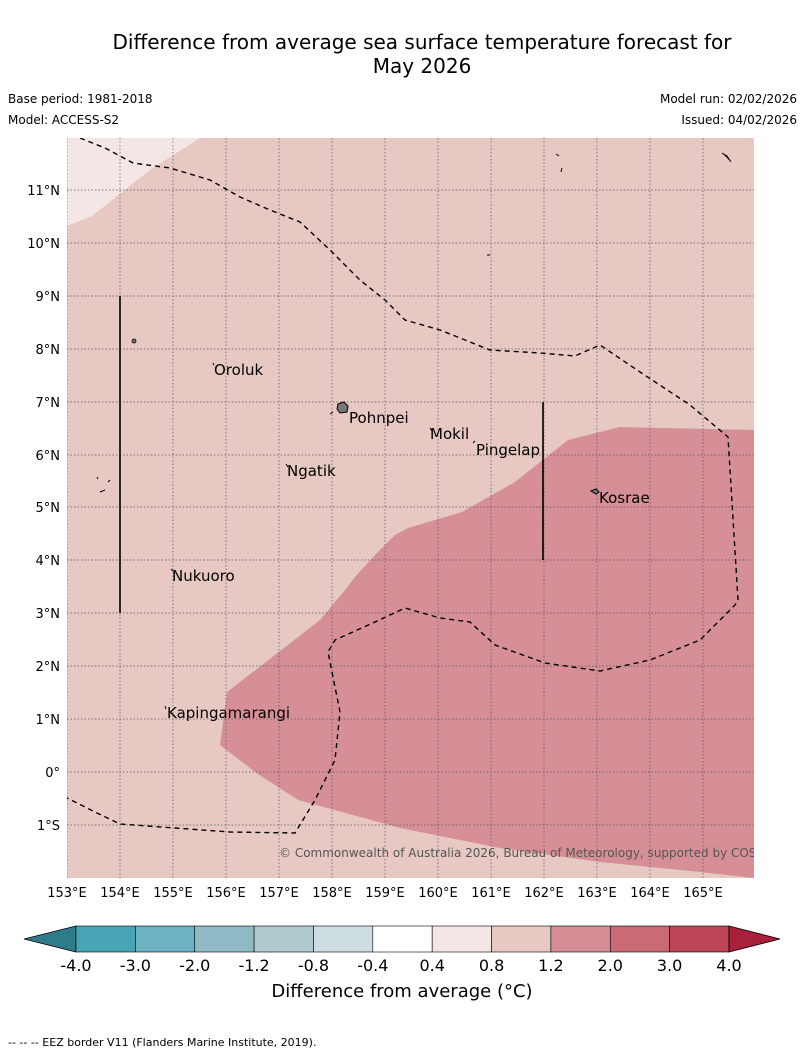 The width and height of the screenshot is (804, 1058). What do you see at coordinates (135, 965) in the screenshot?
I see `colorbar-tick-label: -3.0` at bounding box center [135, 965].